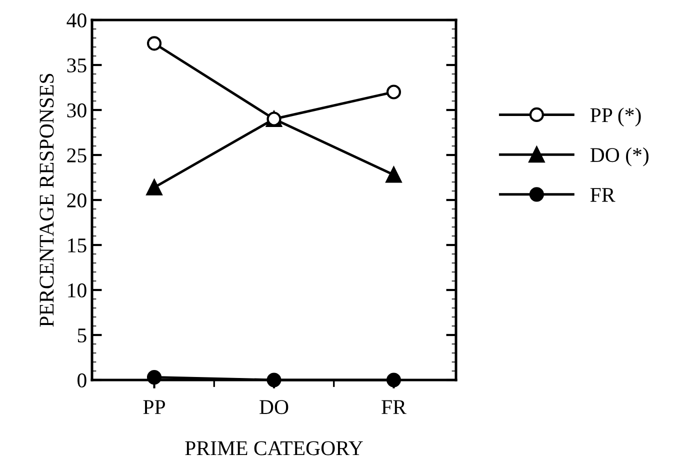 This screenshot has width=689, height=463. Describe the element at coordinates (47, 200) in the screenshot. I see `y-axis-title: PERCENTAGE RESPONSES` at that location.